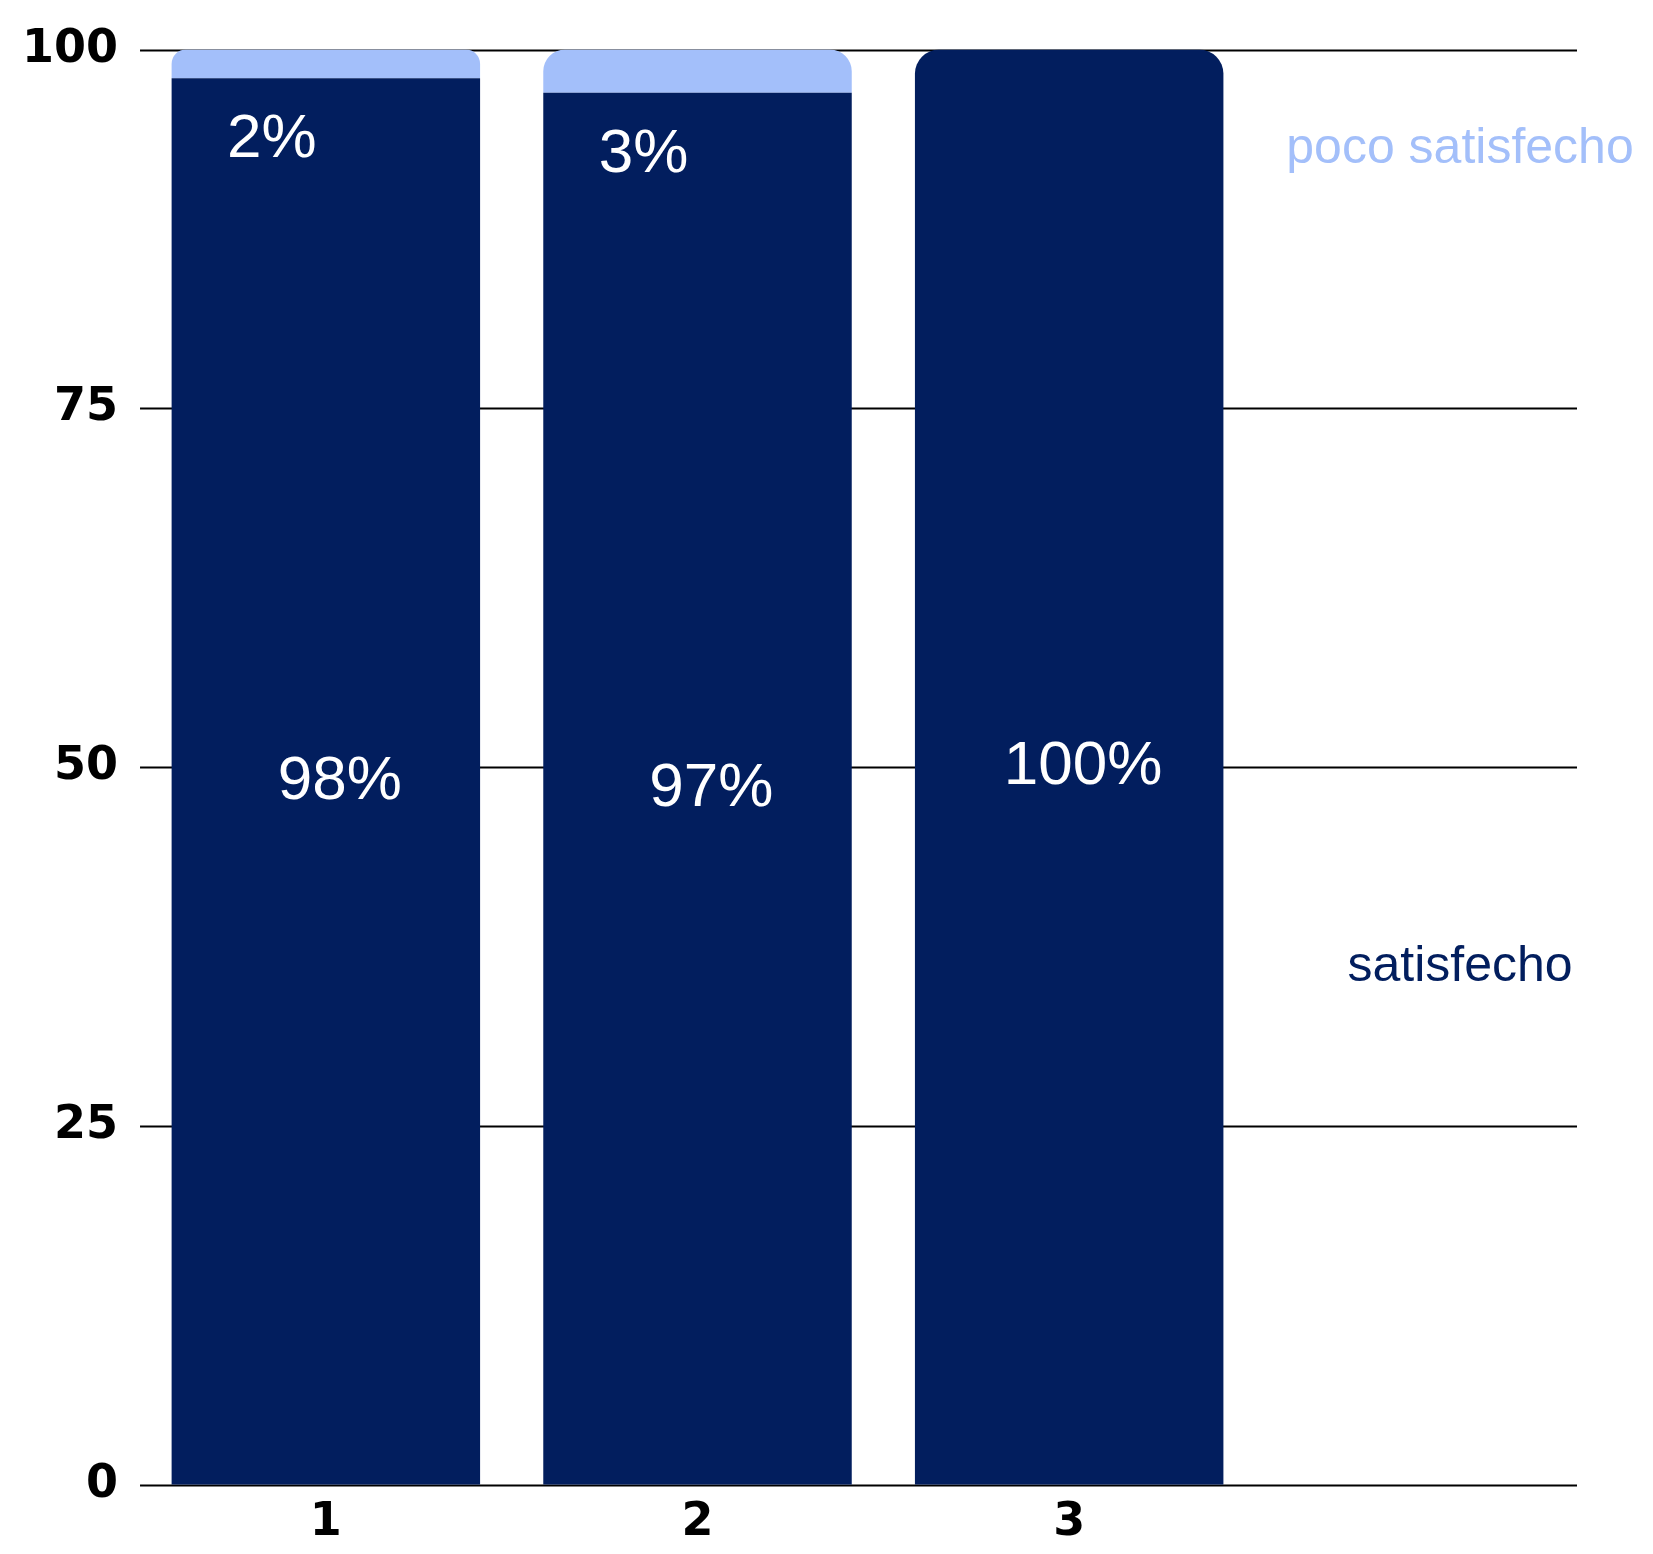 This screenshot has width=1653, height=1554. I want to click on y-tick-label: 75, so click(86, 404).